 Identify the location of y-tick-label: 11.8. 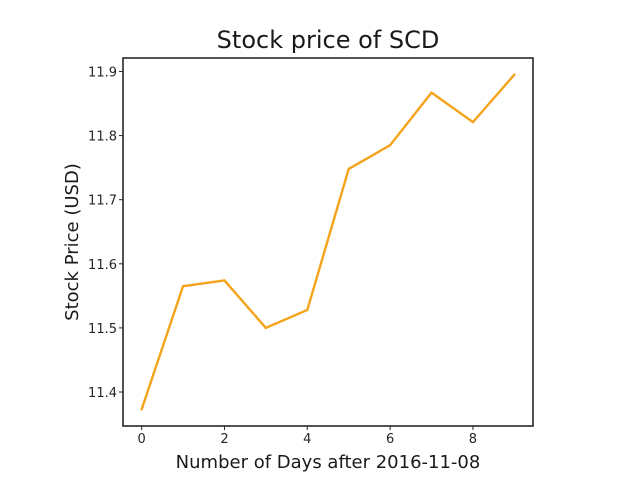
(102, 137).